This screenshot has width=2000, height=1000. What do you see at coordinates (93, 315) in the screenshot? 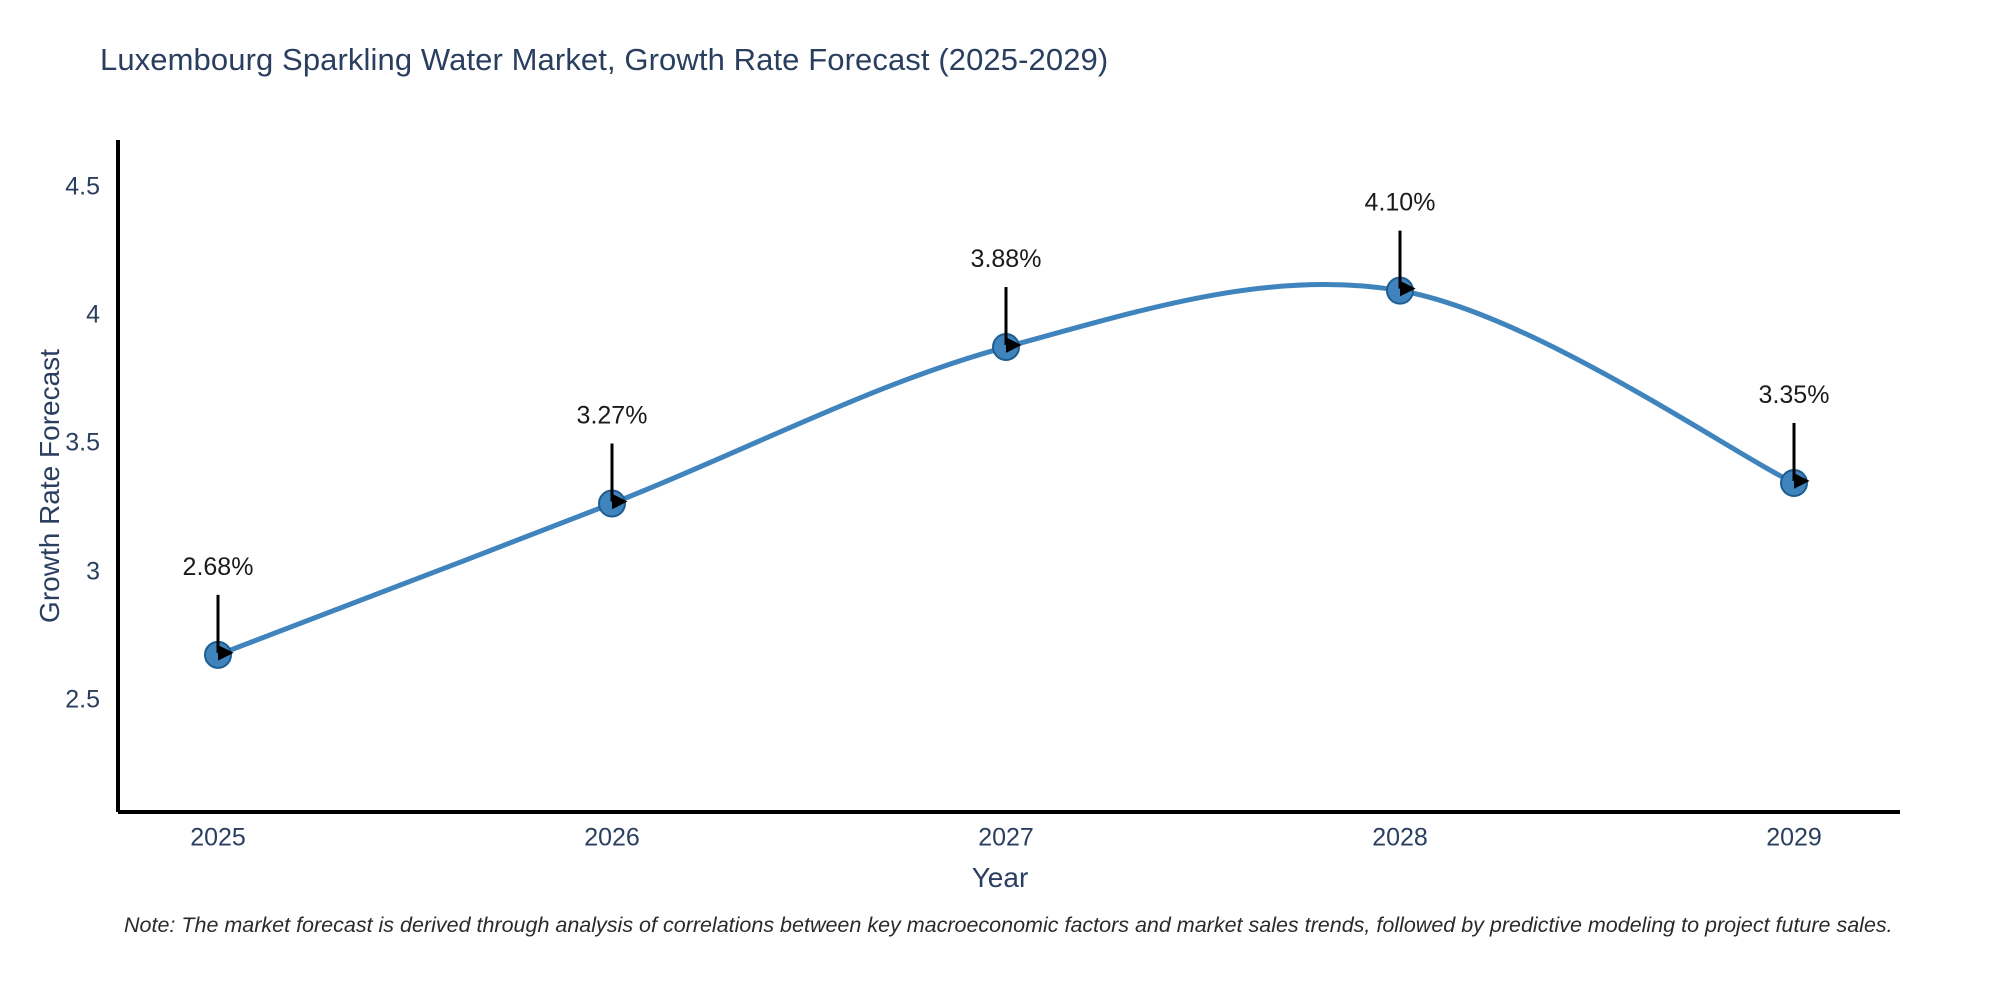
I see `y-tick-label: 4` at bounding box center [93, 315].